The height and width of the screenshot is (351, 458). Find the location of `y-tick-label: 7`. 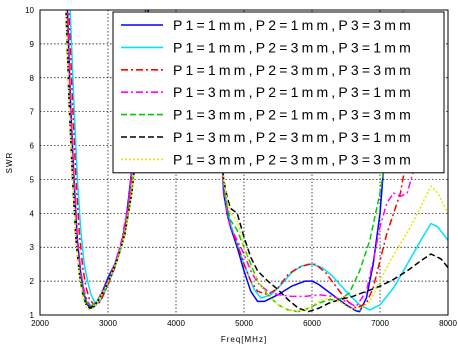

y-tick-label: 7 is located at coordinates (32, 112).